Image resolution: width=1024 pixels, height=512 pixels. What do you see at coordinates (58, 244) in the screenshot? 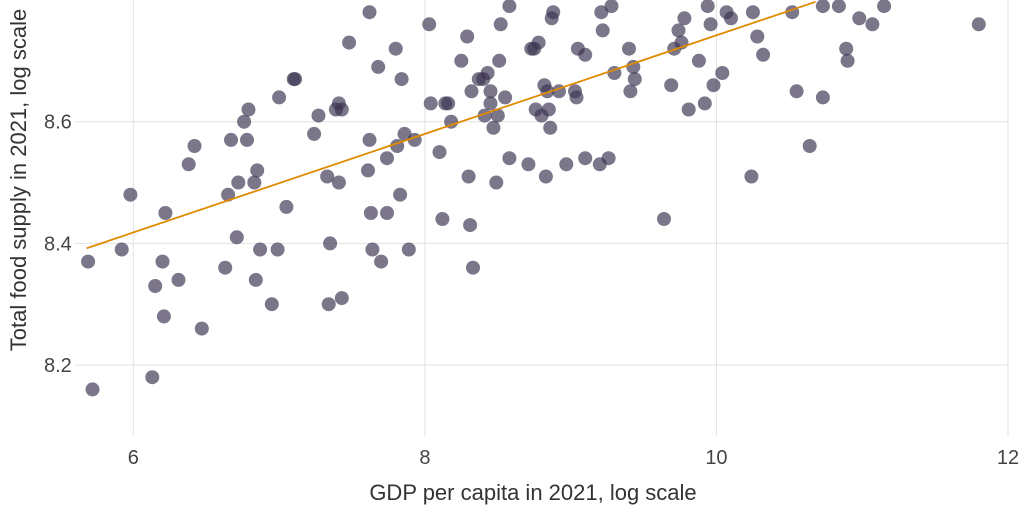
I see `y-tick-label: 8.4` at bounding box center [58, 244].